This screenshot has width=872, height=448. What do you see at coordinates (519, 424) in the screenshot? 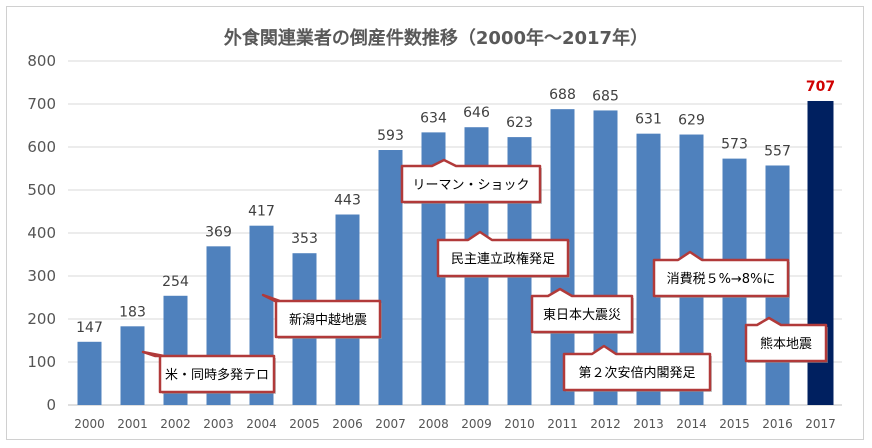
I see `x-tick-label: 2010` at bounding box center [519, 424].